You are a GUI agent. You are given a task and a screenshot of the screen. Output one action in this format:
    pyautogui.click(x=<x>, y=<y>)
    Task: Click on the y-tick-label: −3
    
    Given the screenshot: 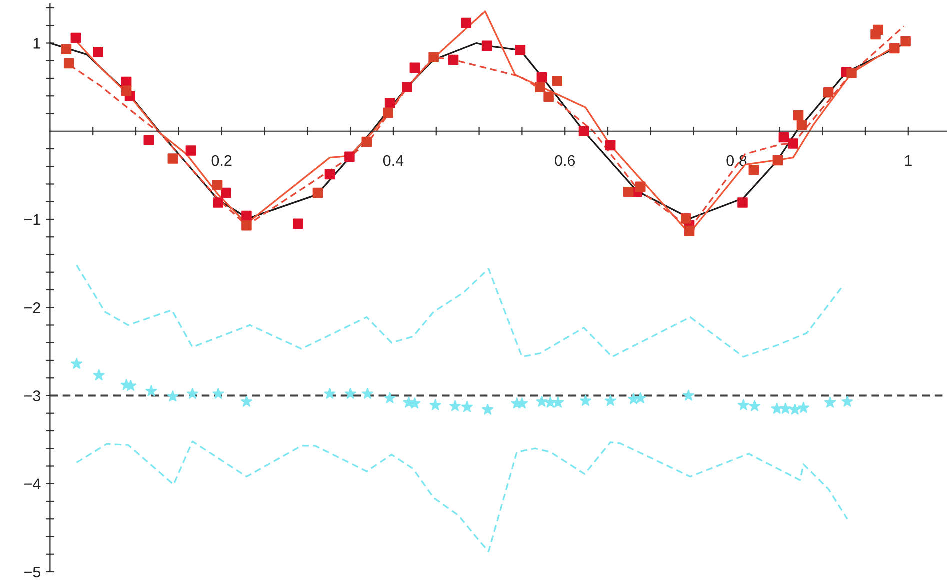 What is the action you would take?
    pyautogui.click(x=32, y=396)
    